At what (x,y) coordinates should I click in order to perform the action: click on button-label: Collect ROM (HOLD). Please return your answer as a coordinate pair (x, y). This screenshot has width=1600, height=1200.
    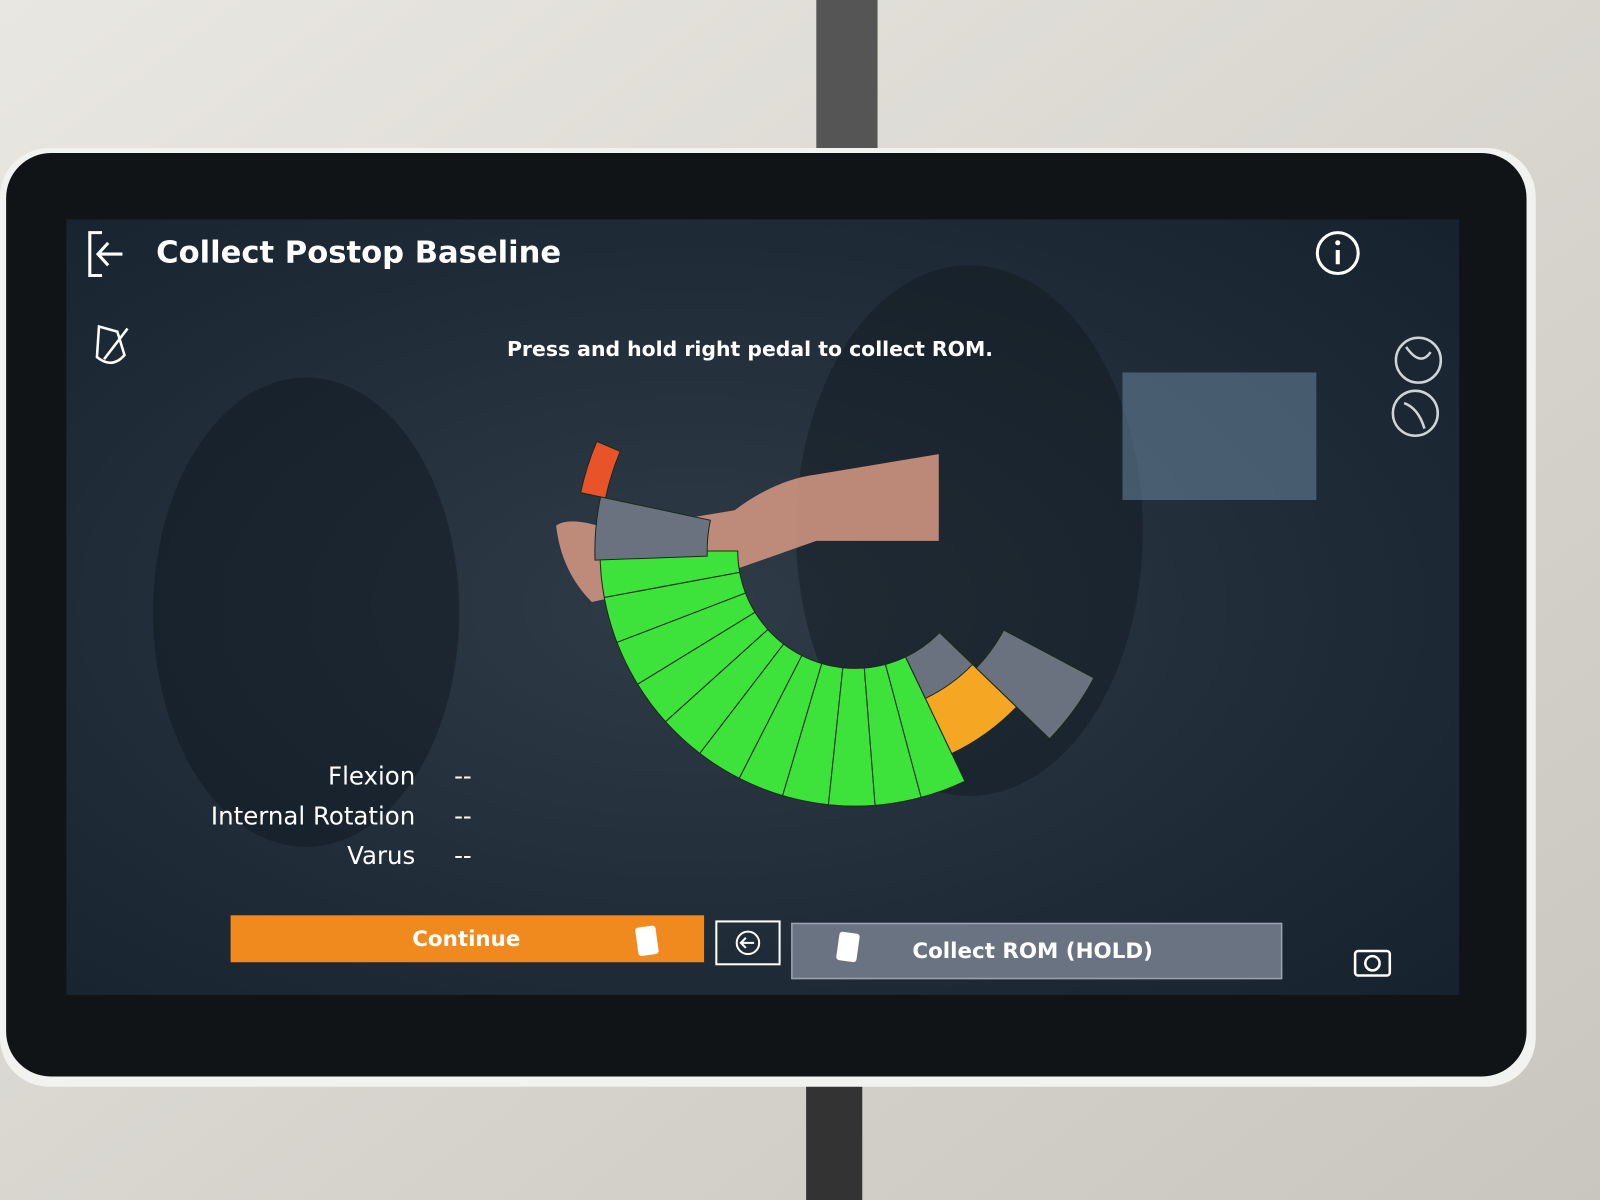
    Looking at the image, I should click on (1032, 951).